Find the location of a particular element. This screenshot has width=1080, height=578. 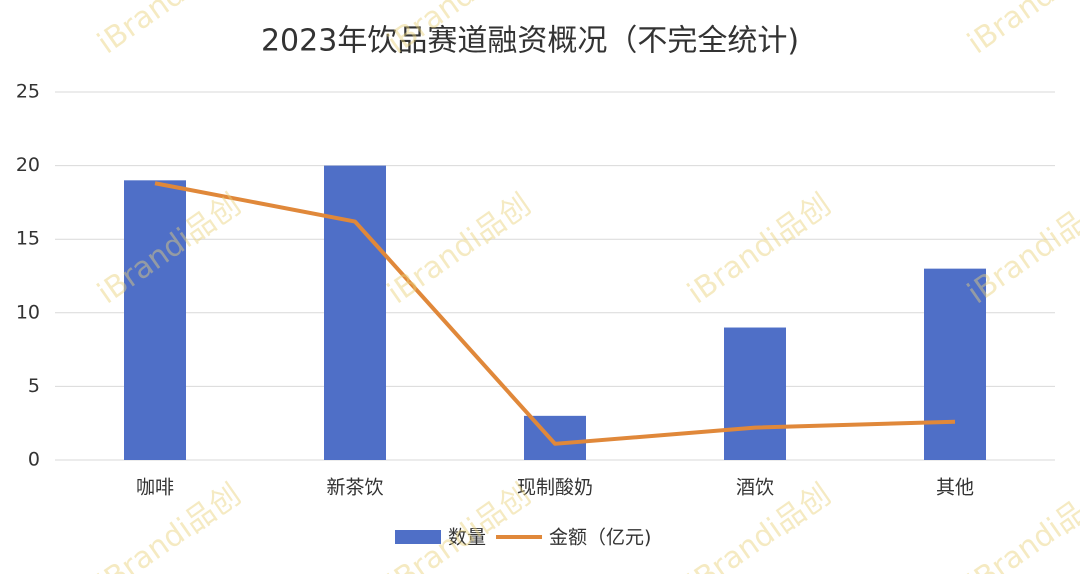

x-tick-label: 咖啡 is located at coordinates (155, 488).